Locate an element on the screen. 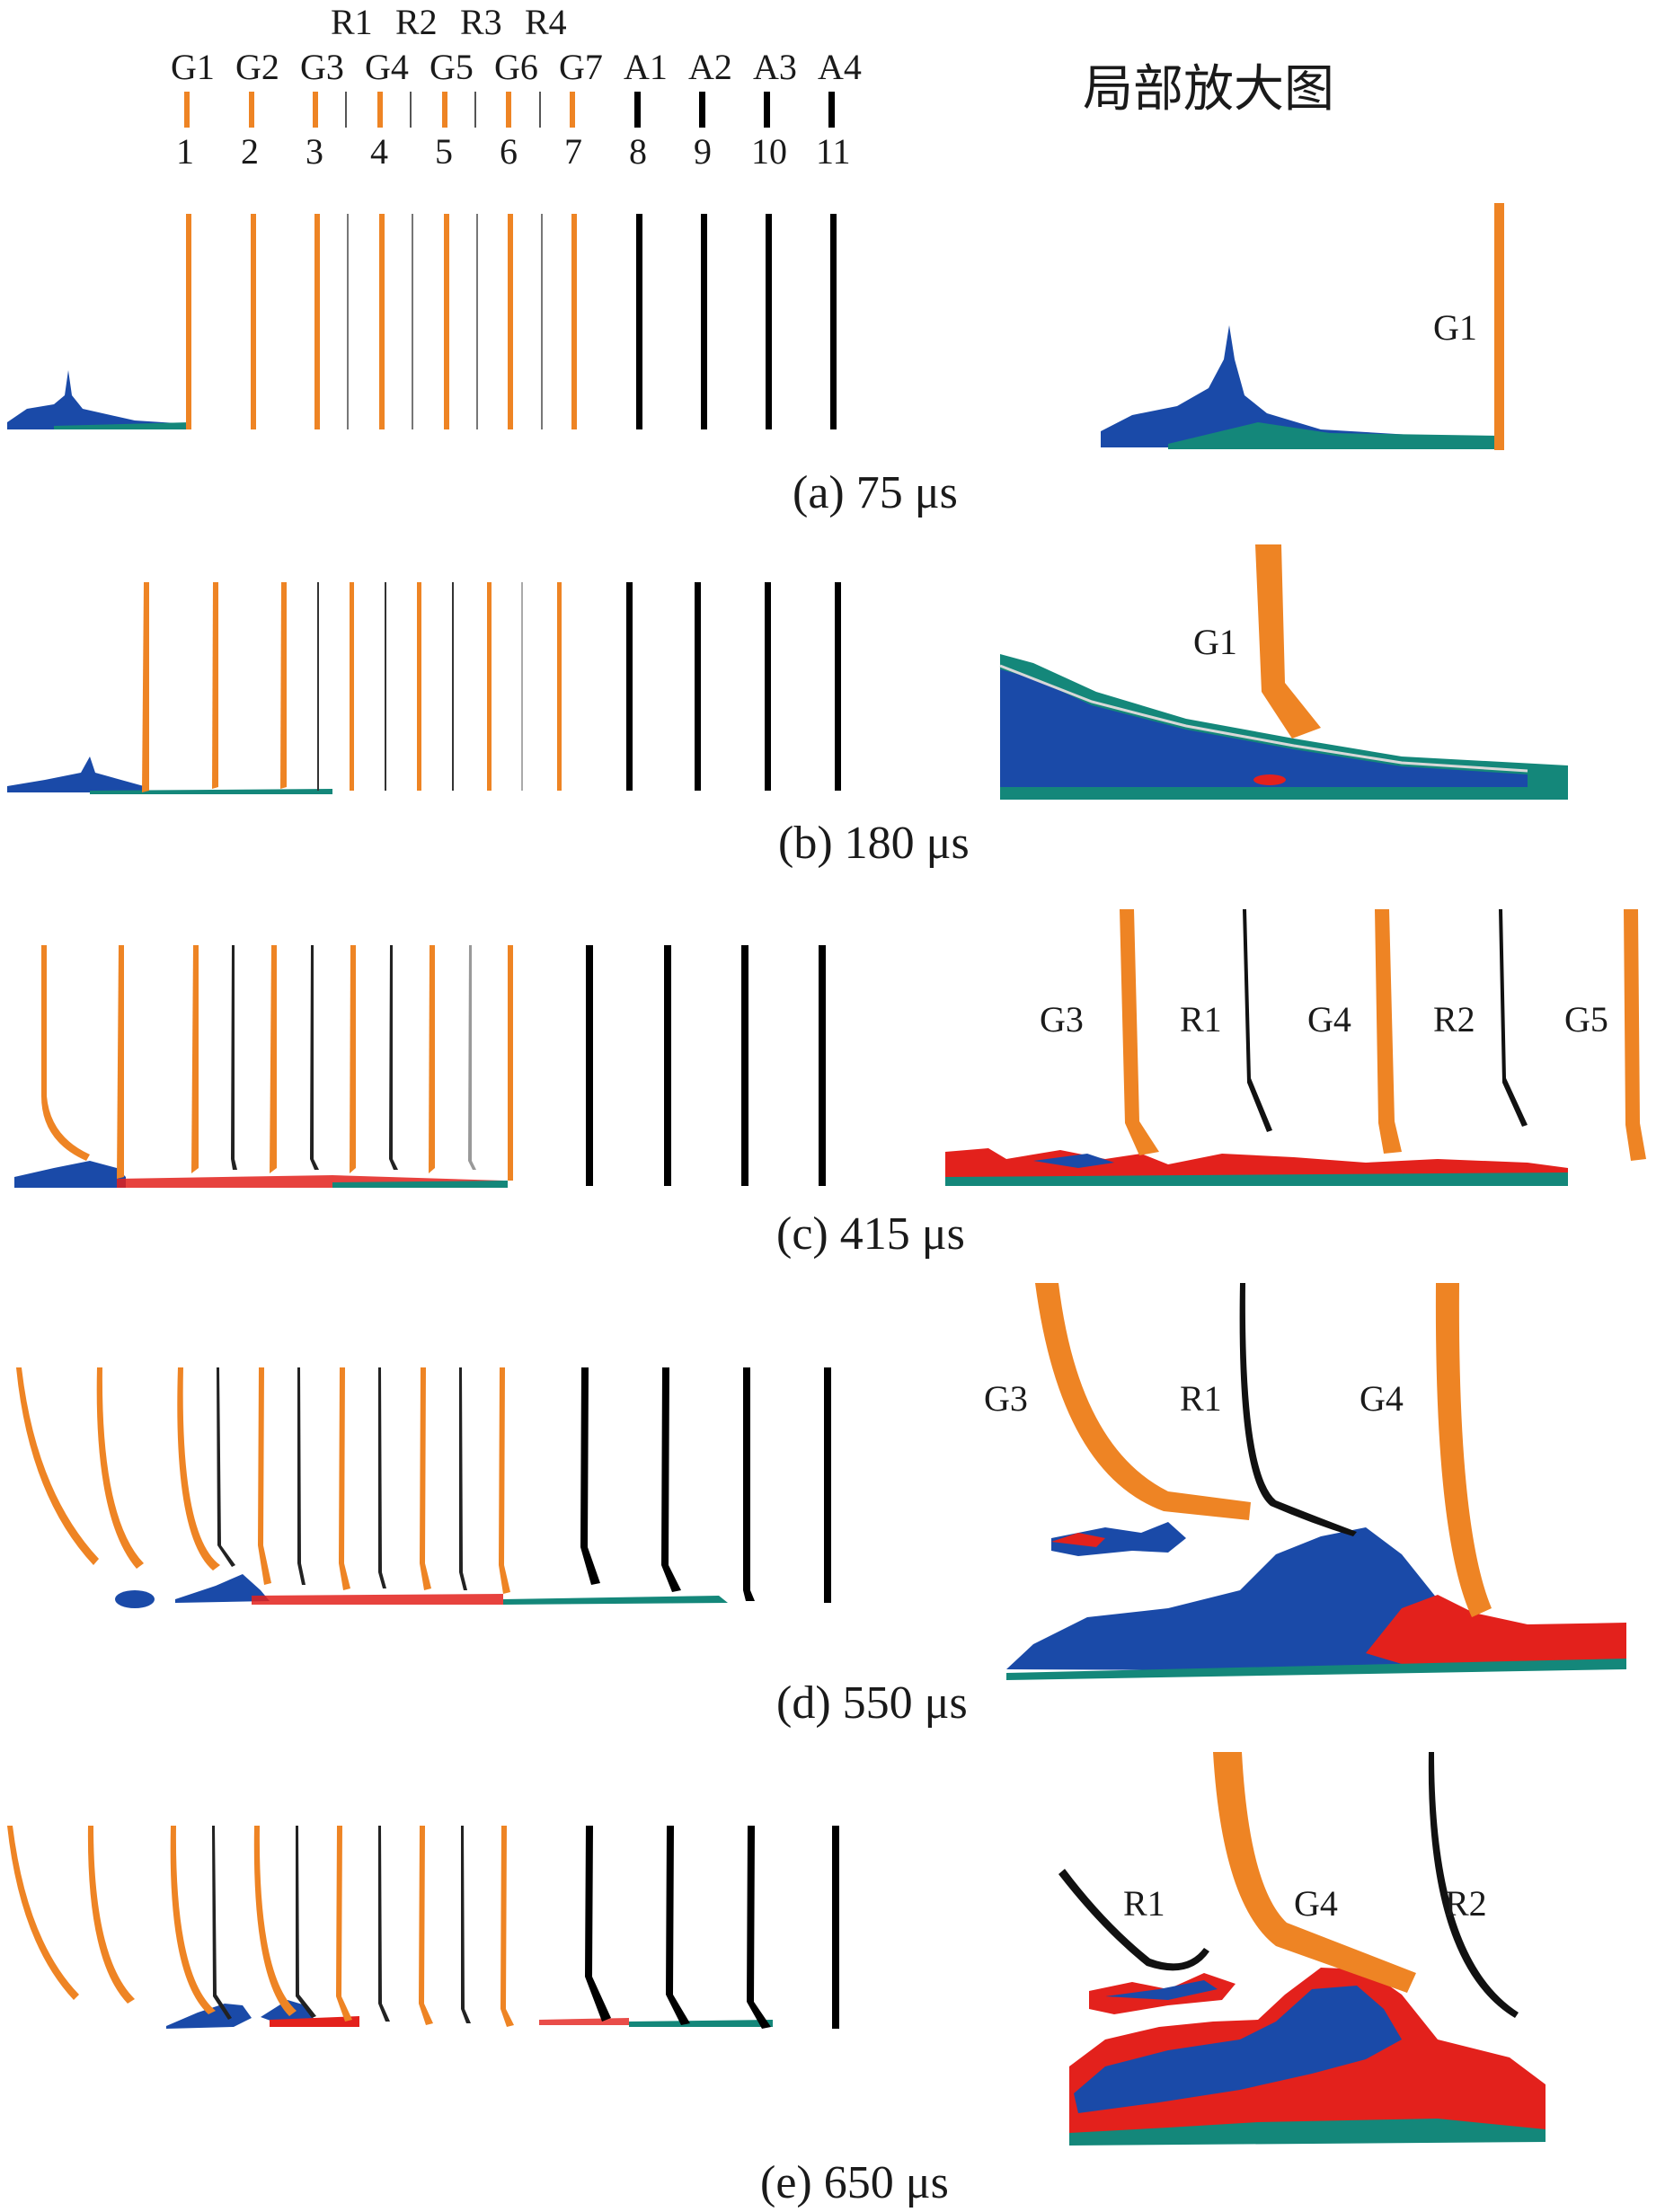  caption-d: (d) 550 μs is located at coordinates (872, 1703).